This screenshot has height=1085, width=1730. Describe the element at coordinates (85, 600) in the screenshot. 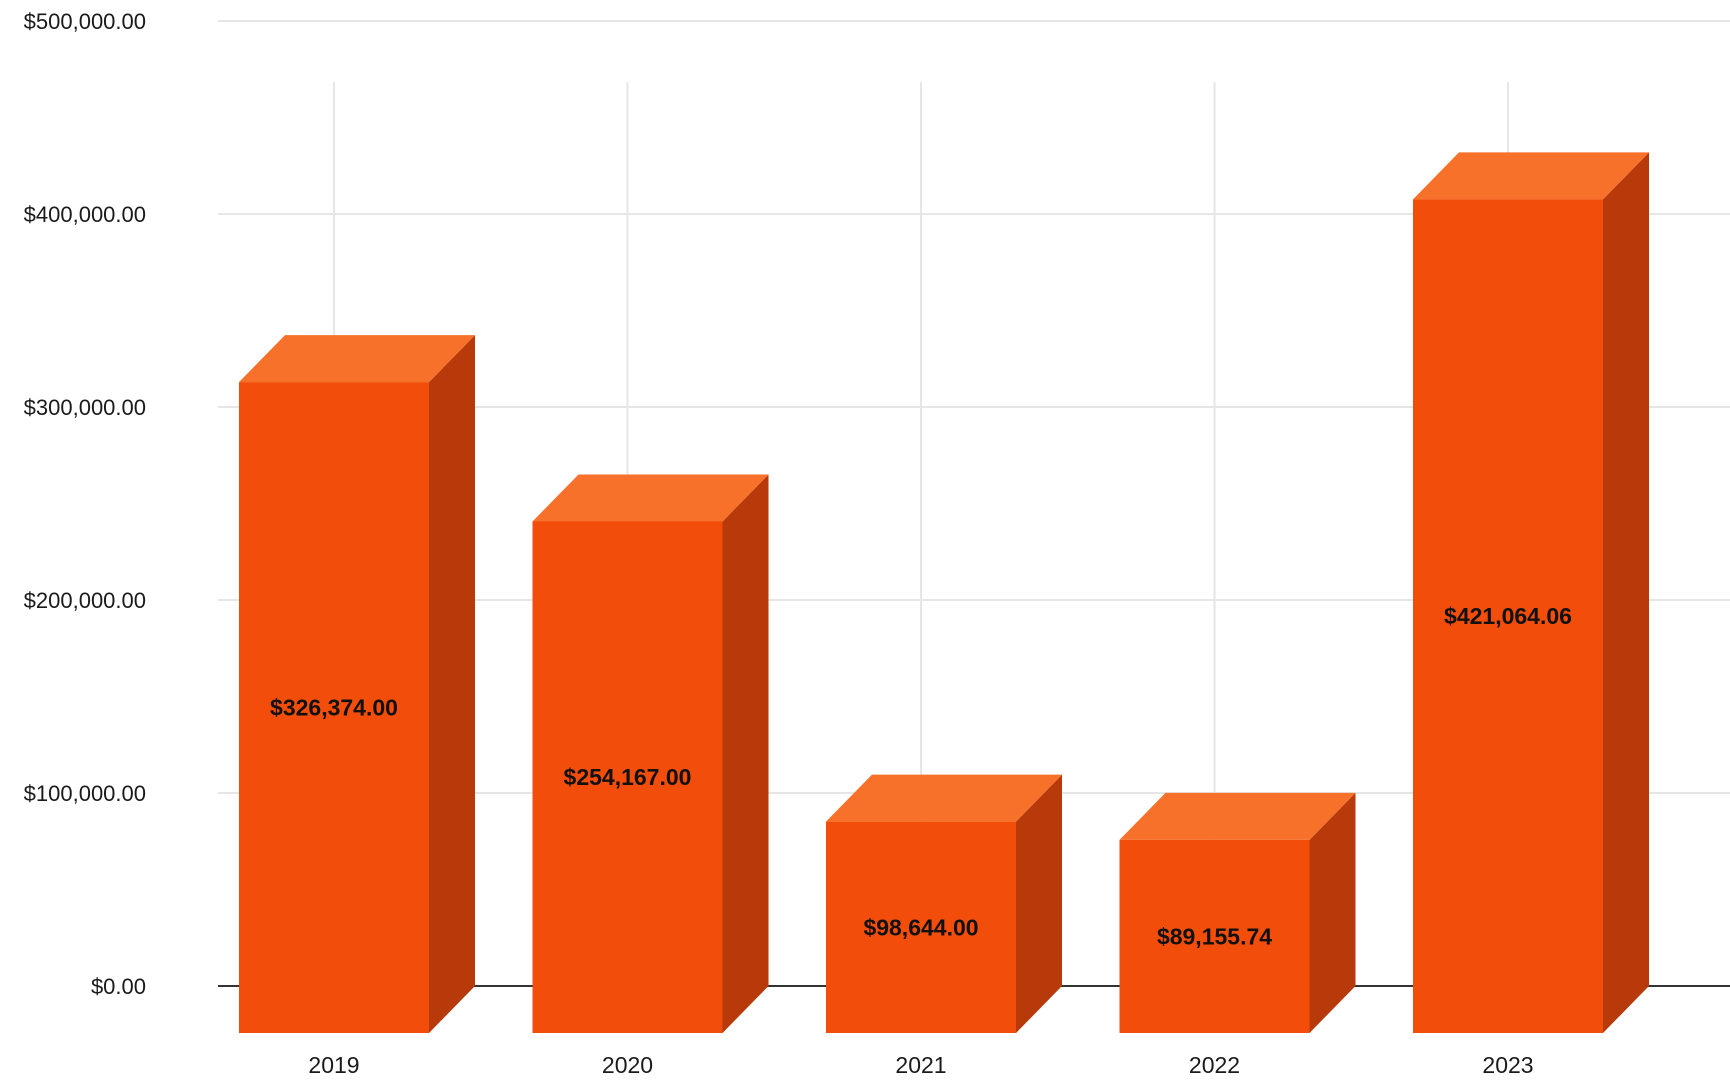

I see `y-tick-label: $200,000.00` at that location.